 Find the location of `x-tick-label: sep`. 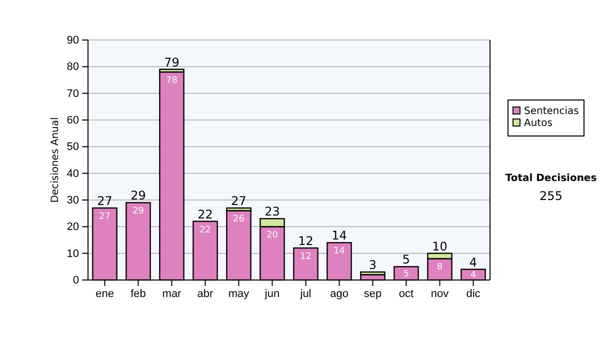

x-tick-label: sep is located at coordinates (373, 294).